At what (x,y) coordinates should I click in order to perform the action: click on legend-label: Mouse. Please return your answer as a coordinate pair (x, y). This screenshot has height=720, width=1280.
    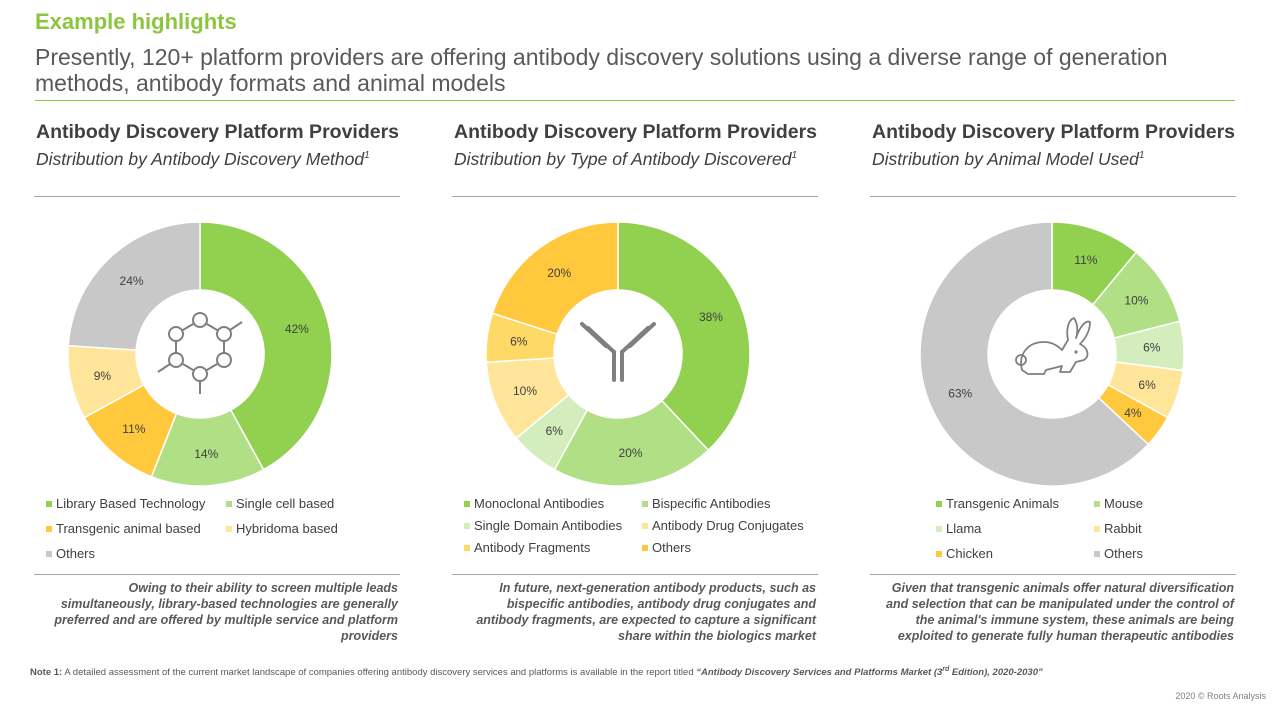
    Looking at the image, I should click on (1124, 503).